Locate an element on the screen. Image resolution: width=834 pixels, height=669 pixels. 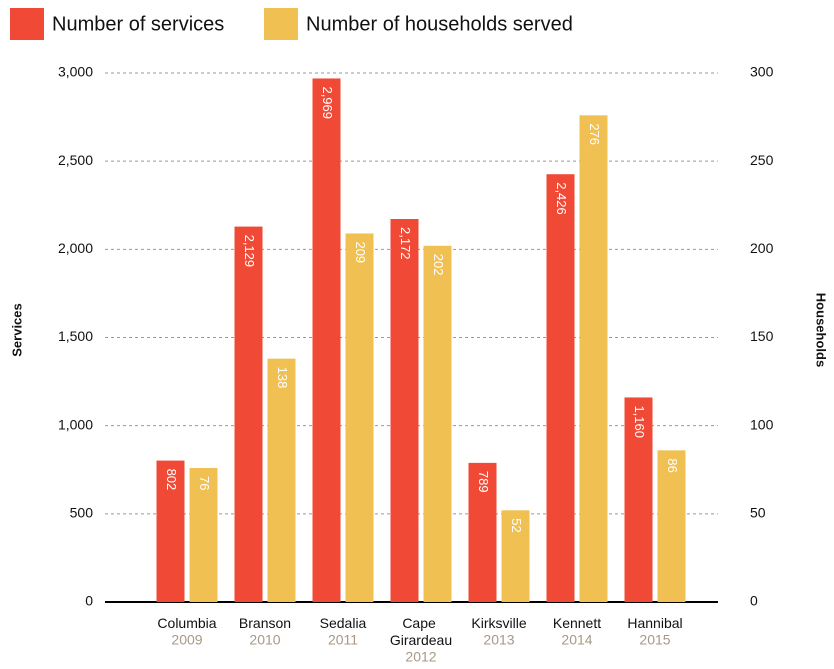
x-tick-sublabel: 2013 is located at coordinates (498, 640).